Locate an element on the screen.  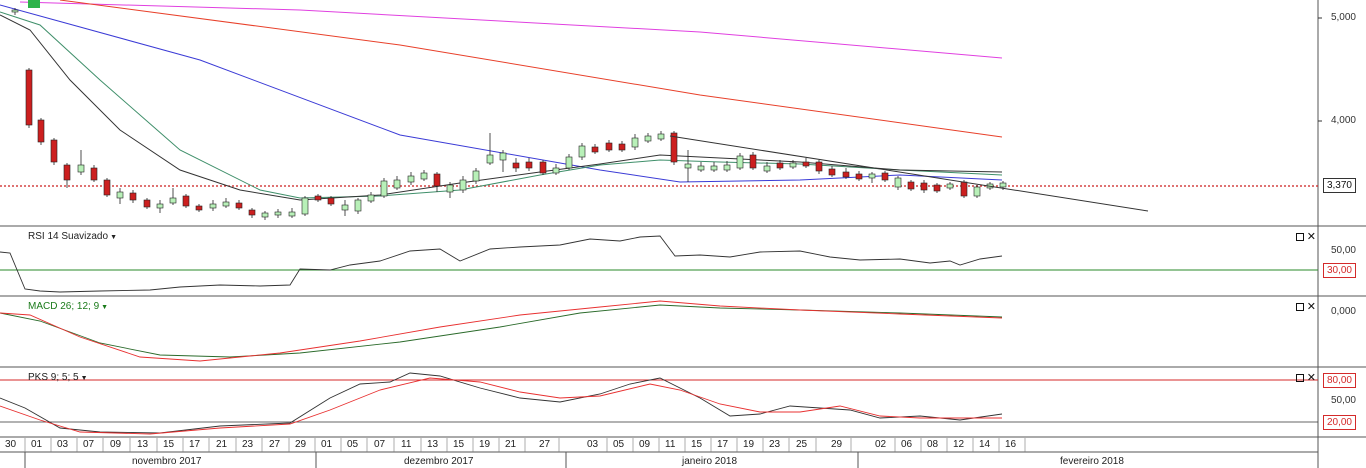
timeline-day-label: 05 is located at coordinates (353, 444).